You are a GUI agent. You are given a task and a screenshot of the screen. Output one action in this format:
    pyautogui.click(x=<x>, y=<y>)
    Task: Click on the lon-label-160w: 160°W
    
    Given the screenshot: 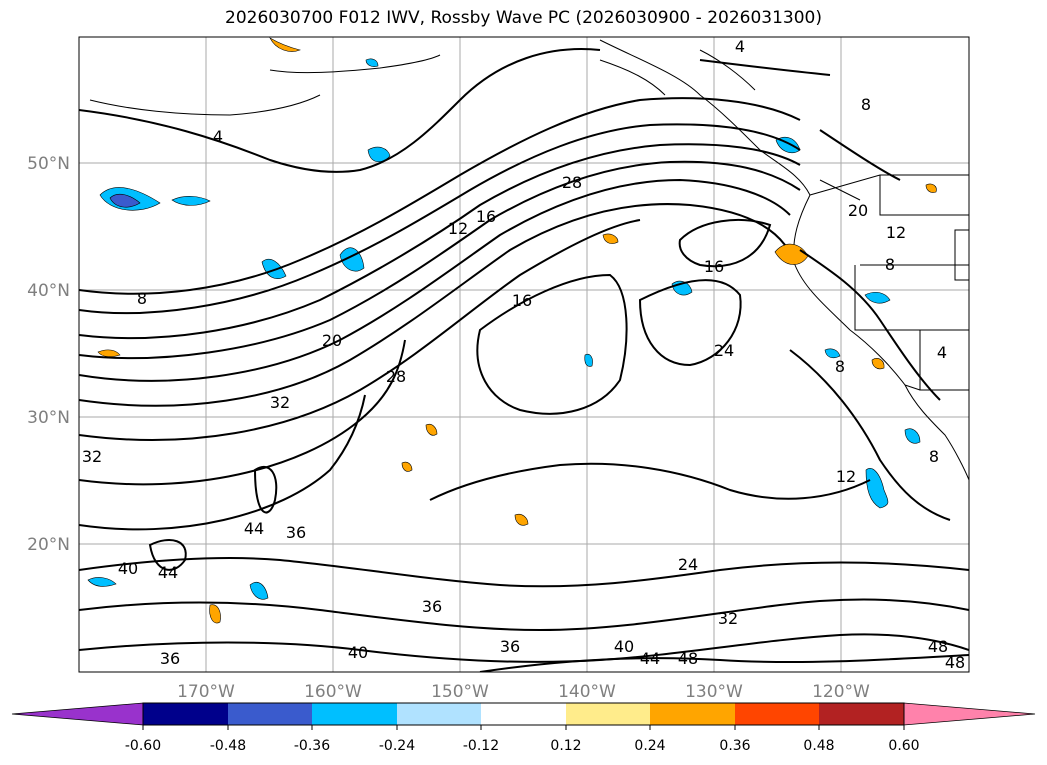 What is the action you would take?
    pyautogui.click(x=333, y=692)
    